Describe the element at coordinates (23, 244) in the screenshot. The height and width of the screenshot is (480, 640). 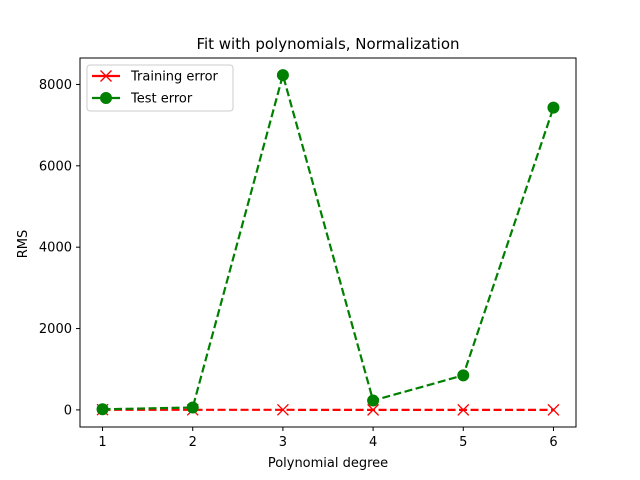
I see `y-axis-label: RMS` at that location.